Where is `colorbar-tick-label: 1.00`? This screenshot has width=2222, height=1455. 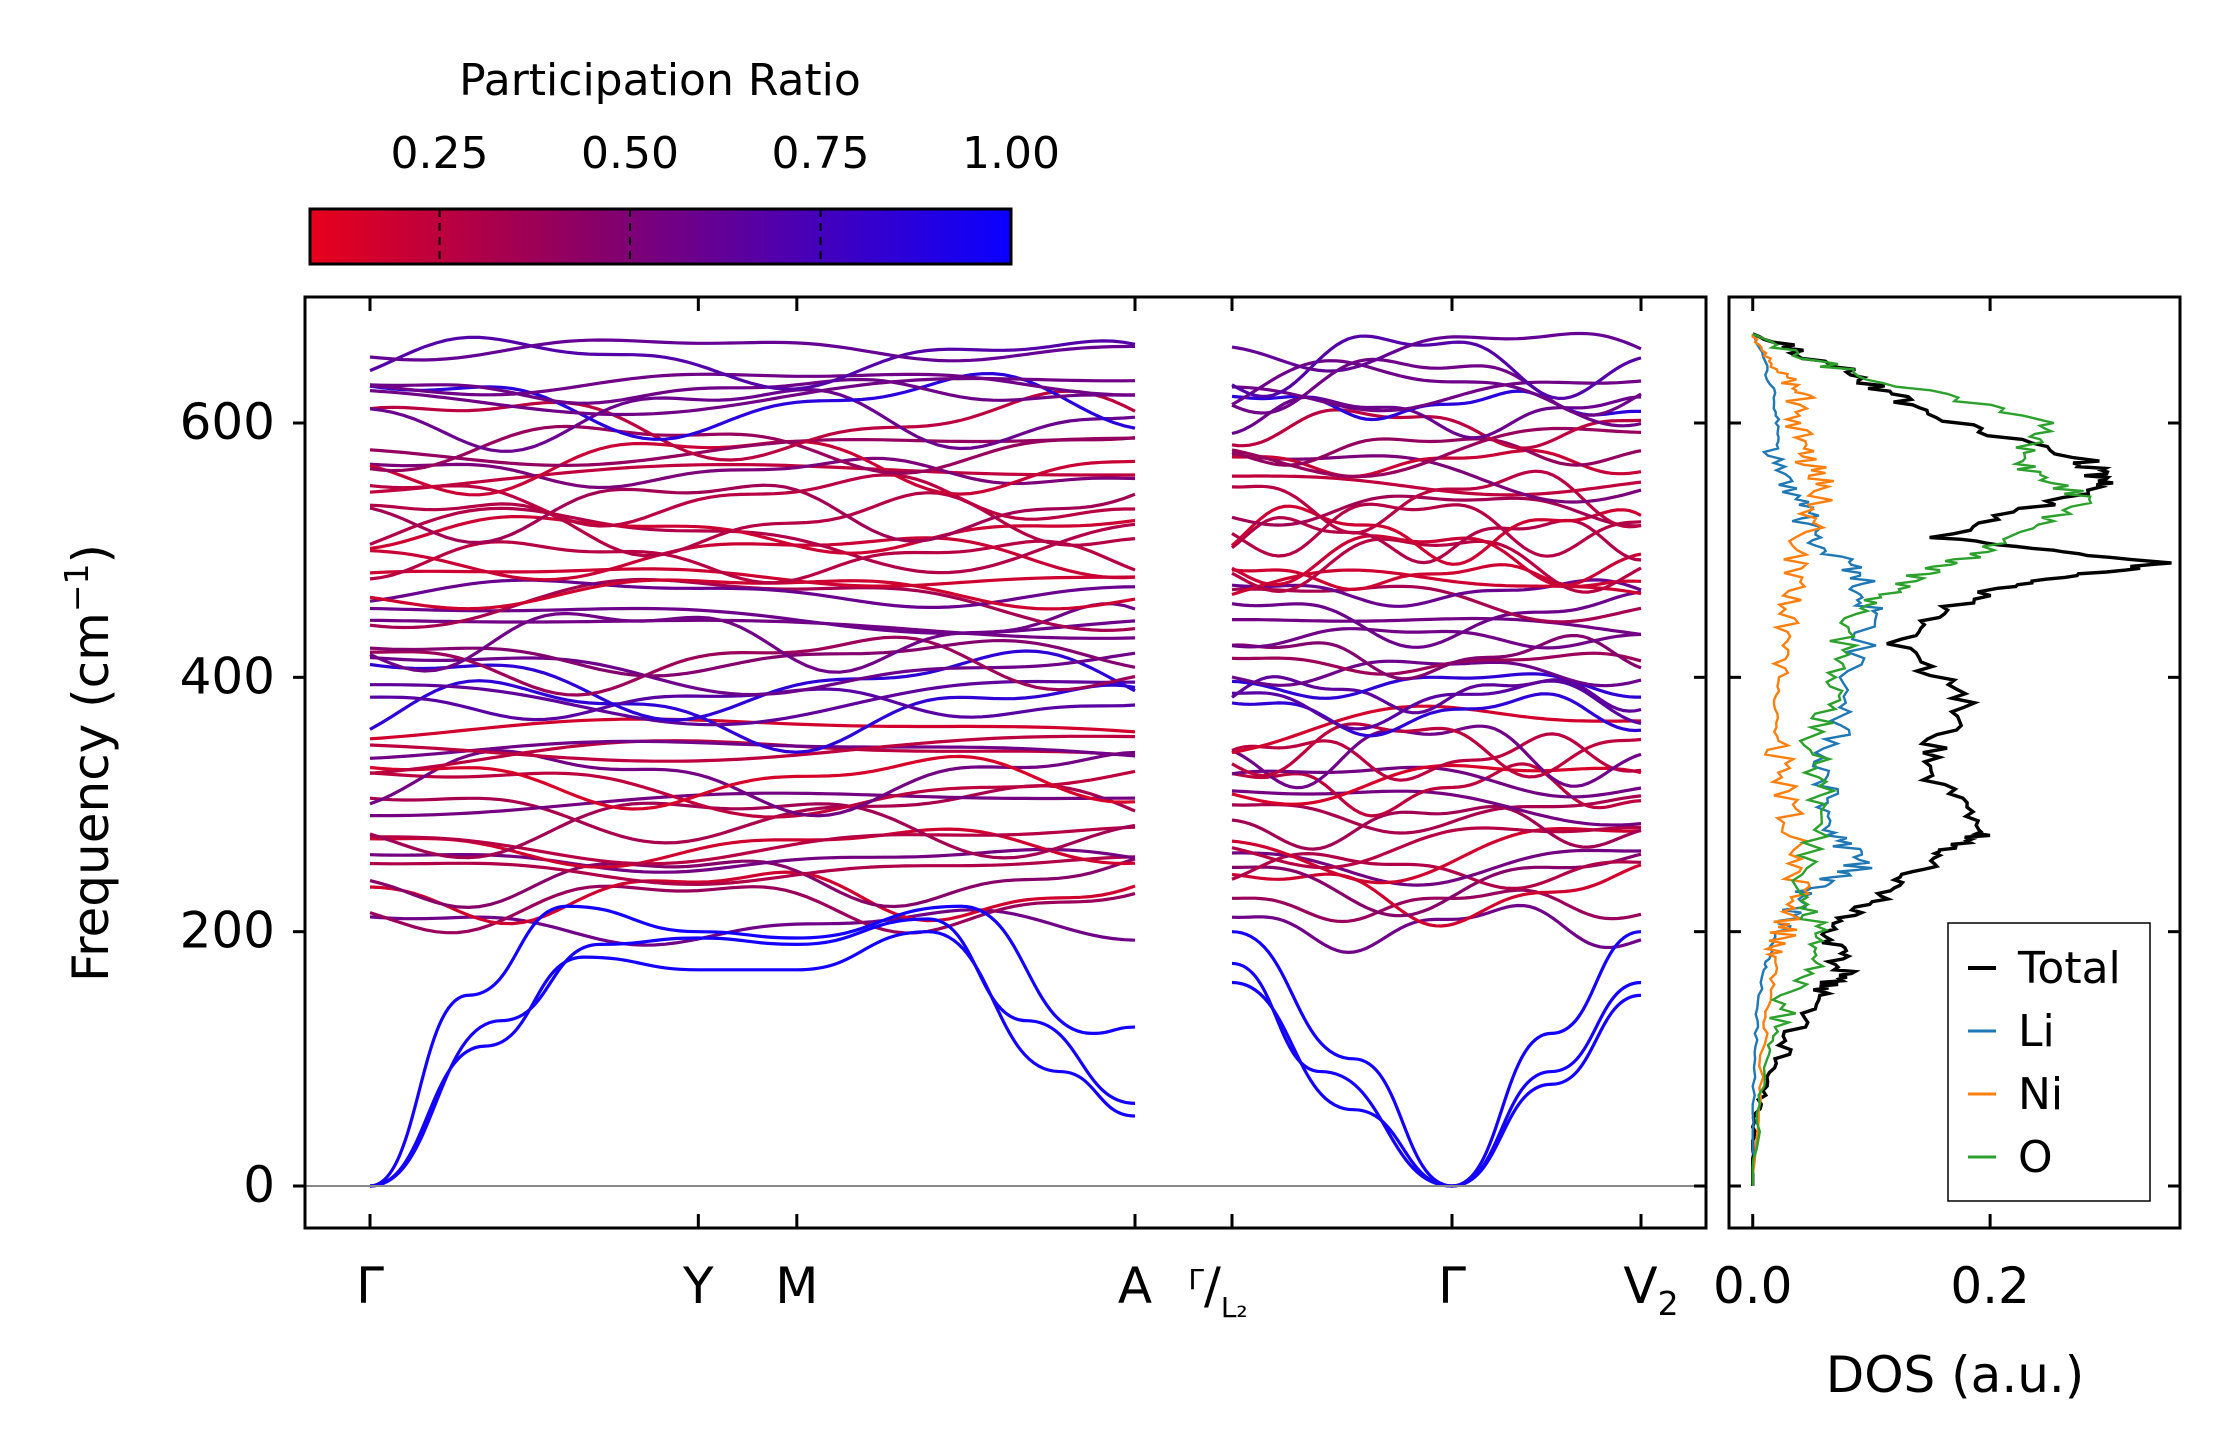
colorbar-tick-label: 1.00 is located at coordinates (1011, 153).